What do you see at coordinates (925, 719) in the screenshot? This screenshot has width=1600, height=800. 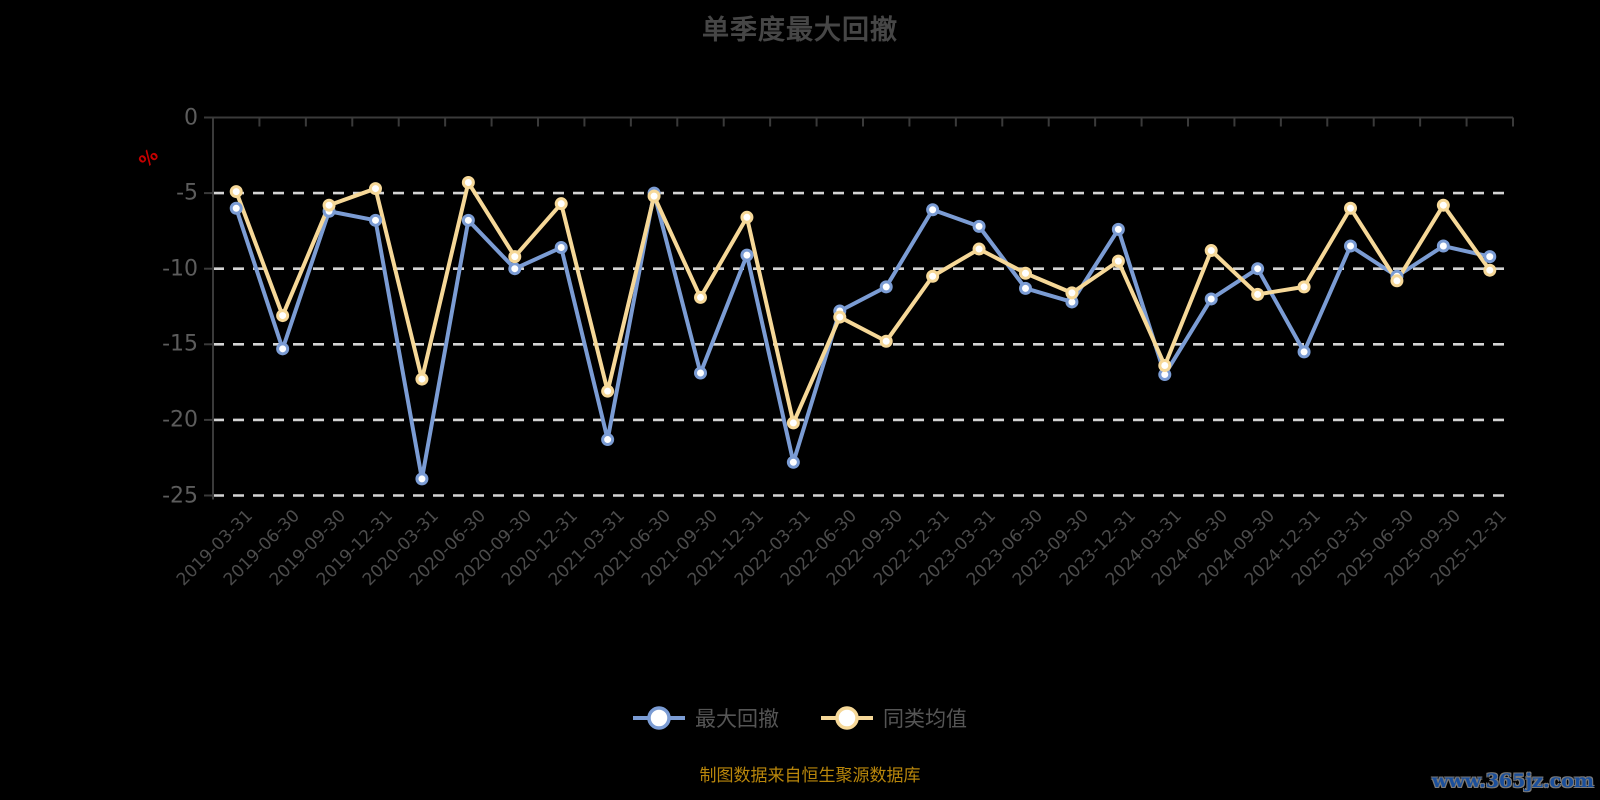 I see `legend-label: 同类均值` at bounding box center [925, 719].